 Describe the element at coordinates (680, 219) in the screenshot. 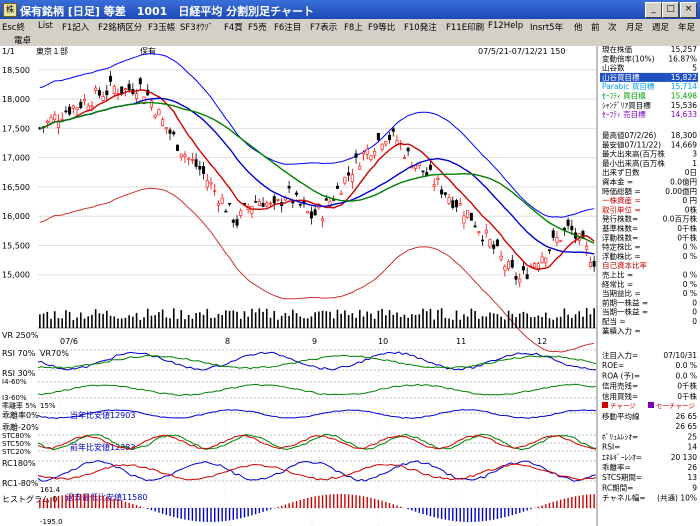

I see `info-value: 0.0百万株` at that location.